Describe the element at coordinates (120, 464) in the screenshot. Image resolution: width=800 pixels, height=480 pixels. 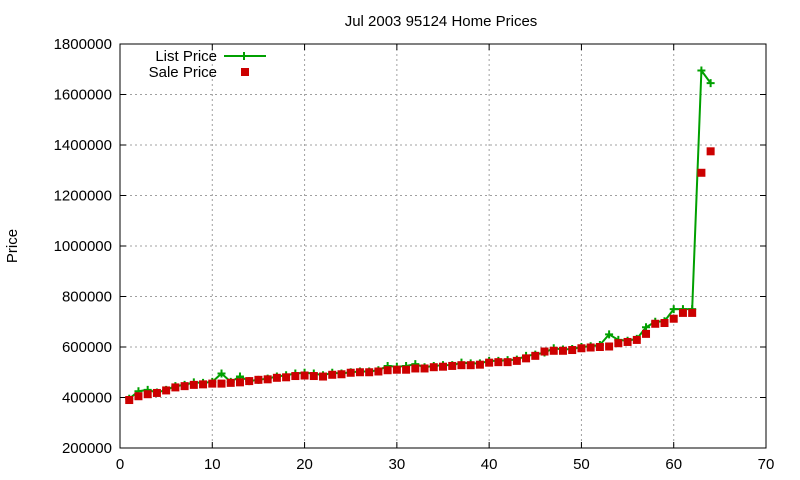
I see `x-tick-label: 0` at that location.